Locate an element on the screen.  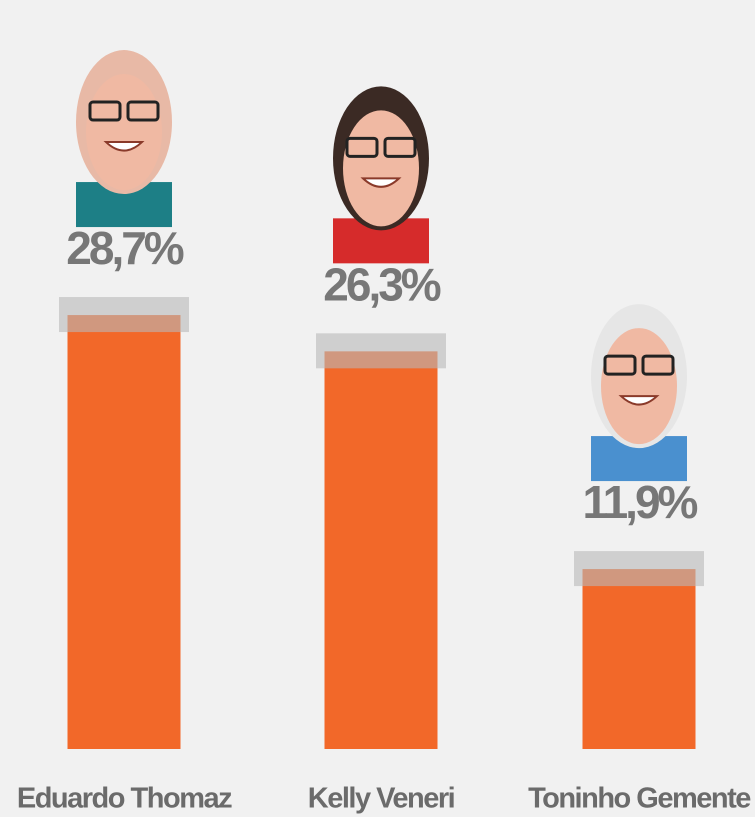
value-label: 26,3% is located at coordinates (382, 285).